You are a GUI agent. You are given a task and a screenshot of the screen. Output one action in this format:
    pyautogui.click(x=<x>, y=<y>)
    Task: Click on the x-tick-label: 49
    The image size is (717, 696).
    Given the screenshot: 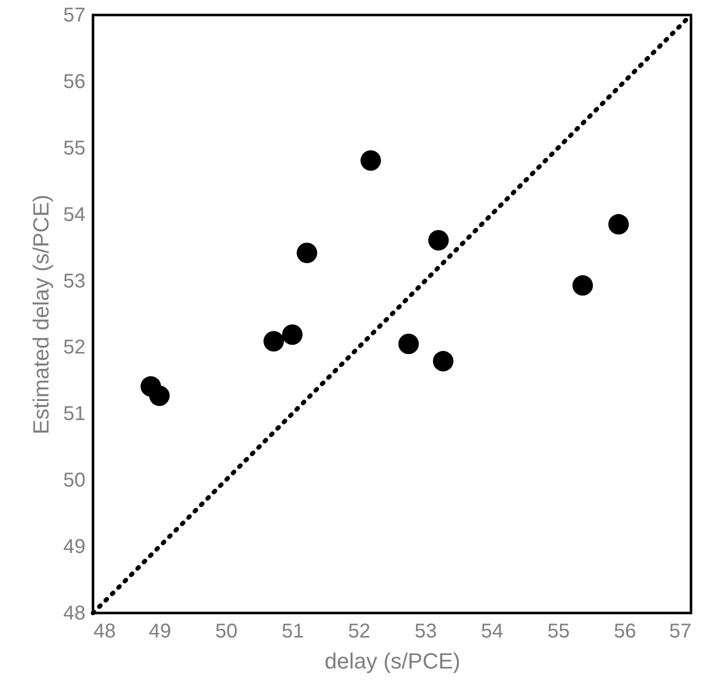 What is the action you would take?
    pyautogui.click(x=160, y=631)
    